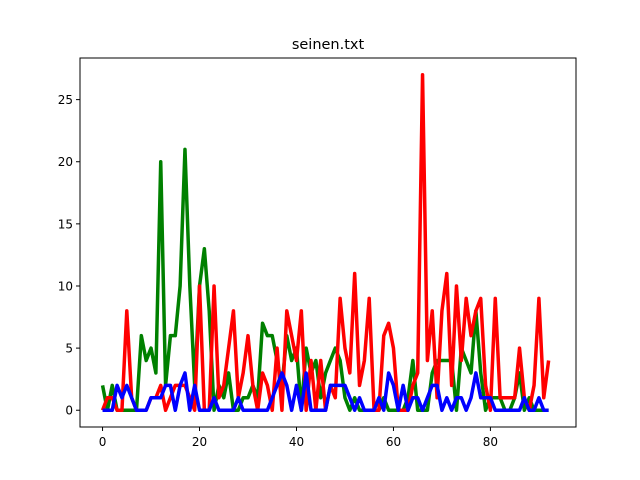 This screenshot has width=640, height=480. I want to click on y-axis: 0 5 10 15 20 25, so click(69, 255).